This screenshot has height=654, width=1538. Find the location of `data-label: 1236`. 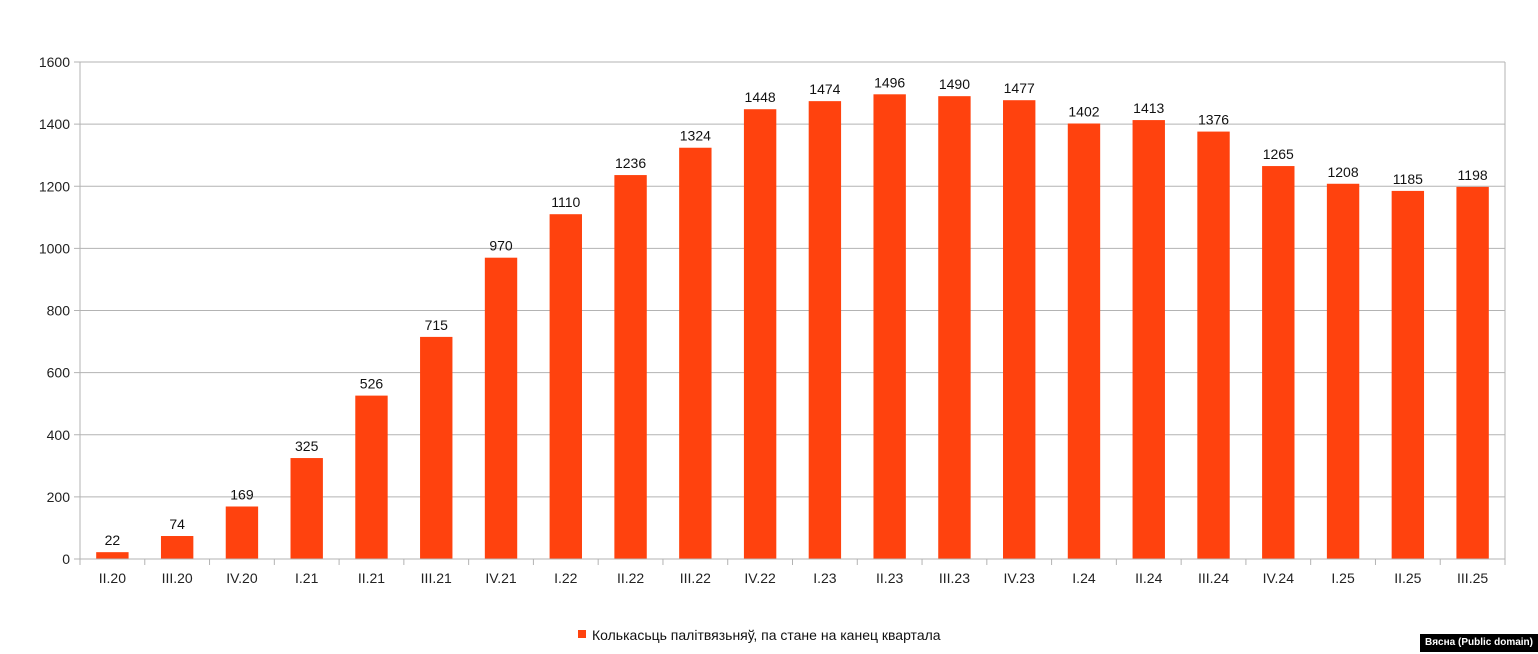

data-label: 1236 is located at coordinates (630, 163).